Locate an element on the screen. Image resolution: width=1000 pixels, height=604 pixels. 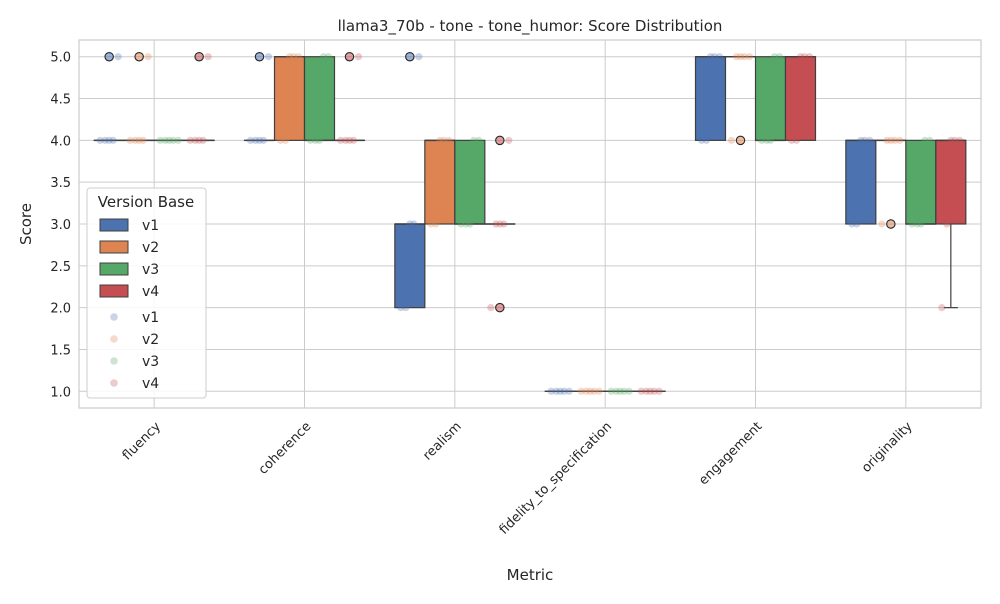
y-tick-label: 3.0 is located at coordinates (60, 225).